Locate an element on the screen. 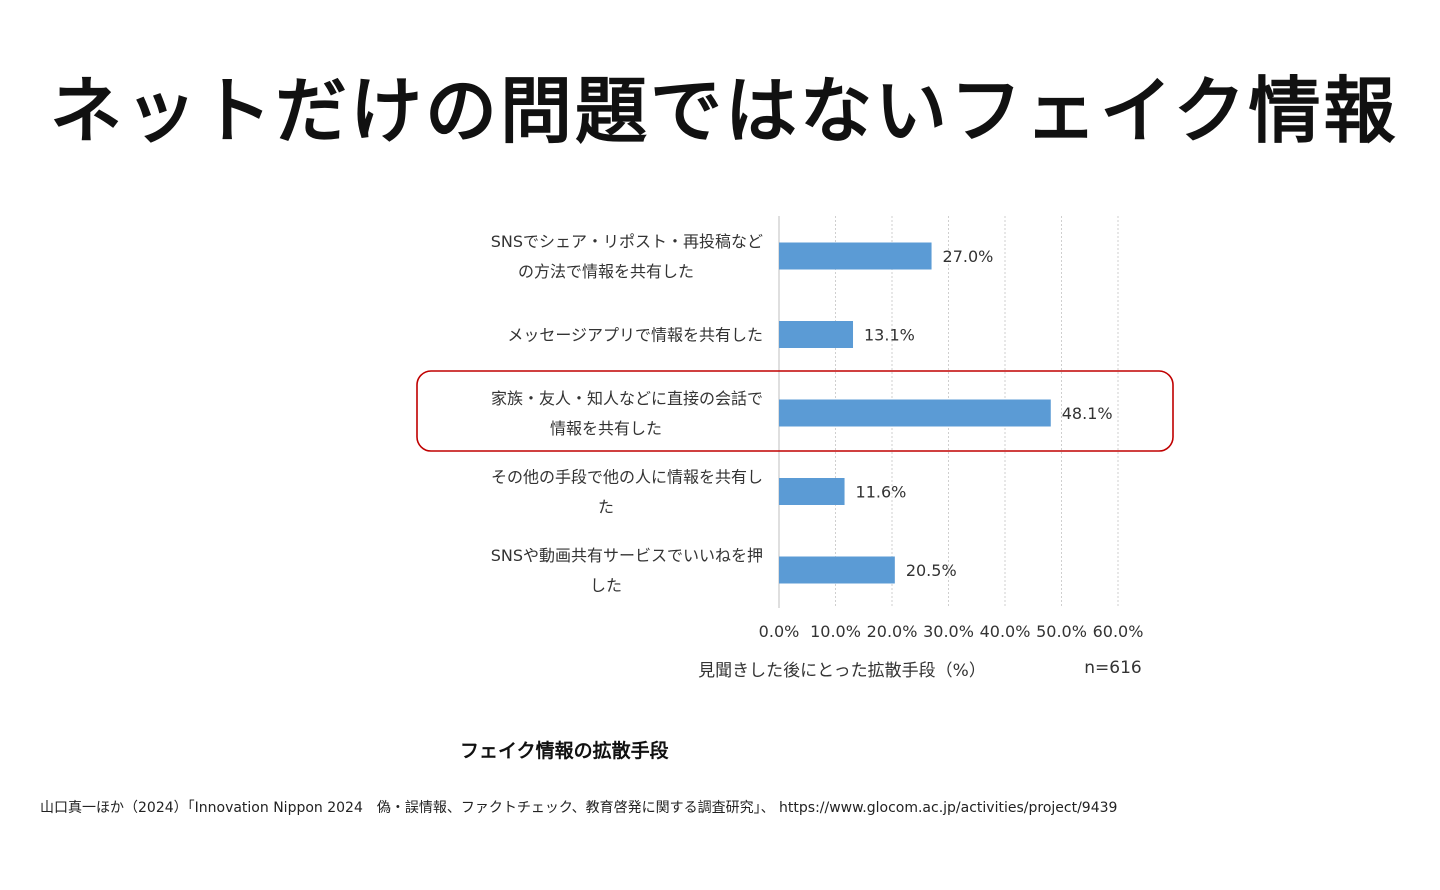  slide-title: ネットだけの問題ではないフェイク情報 is located at coordinates (724, 111).